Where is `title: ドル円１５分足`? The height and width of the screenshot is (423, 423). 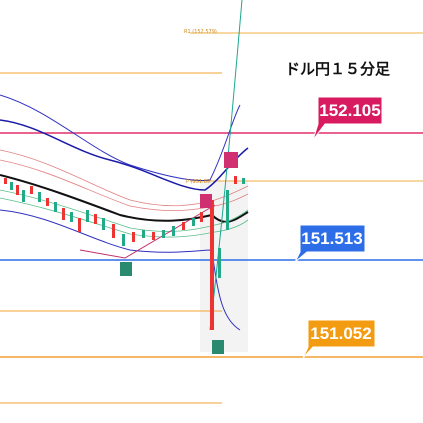
title: ドル円１５分足 is located at coordinates (338, 69).